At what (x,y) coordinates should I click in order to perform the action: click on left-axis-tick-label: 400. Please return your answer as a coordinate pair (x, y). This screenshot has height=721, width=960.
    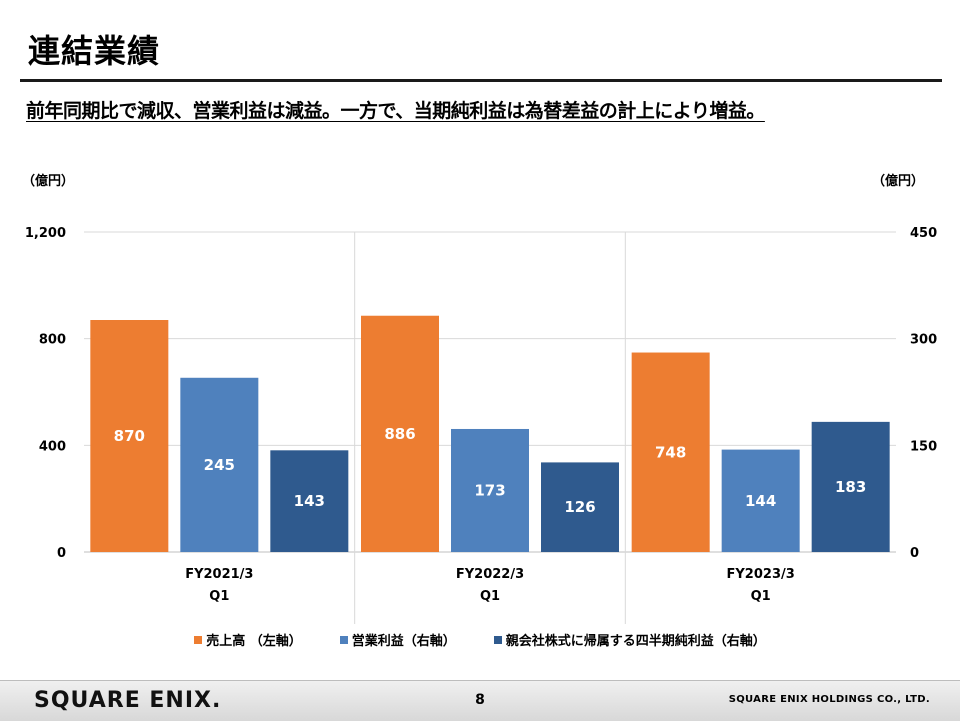
    Looking at the image, I should click on (52, 446).